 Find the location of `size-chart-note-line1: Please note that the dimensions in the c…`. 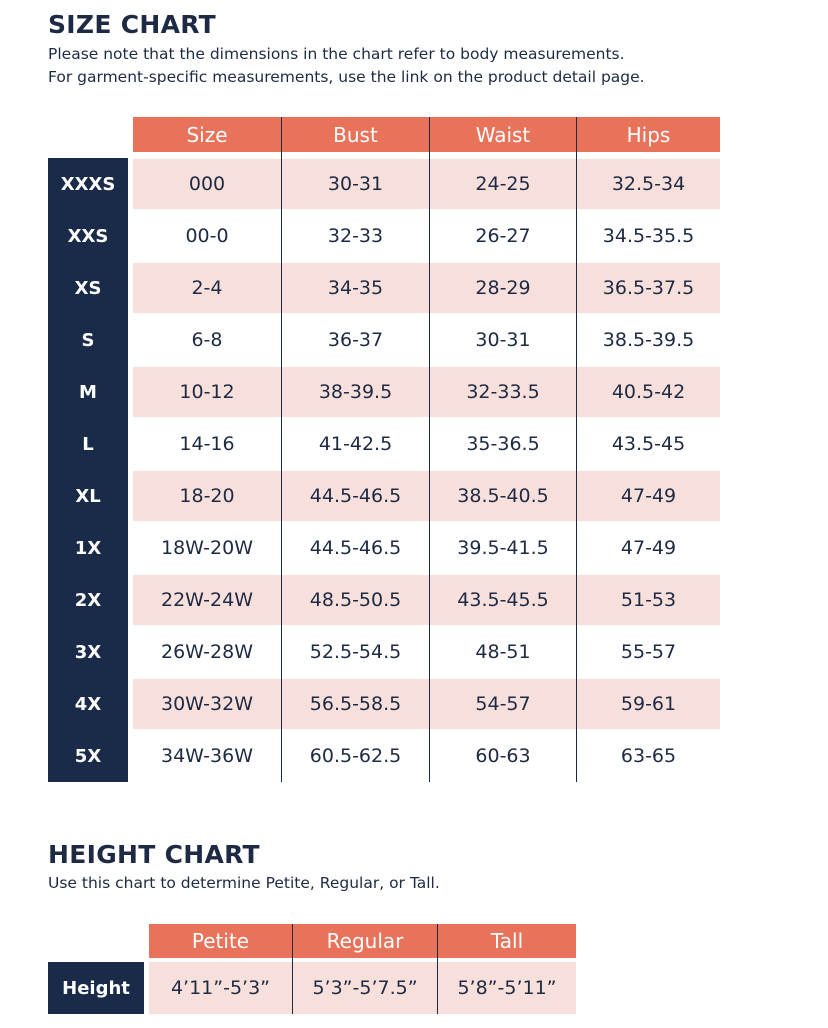

size-chart-note-line1: Please note that the dimensions in the c… is located at coordinates (336, 54).